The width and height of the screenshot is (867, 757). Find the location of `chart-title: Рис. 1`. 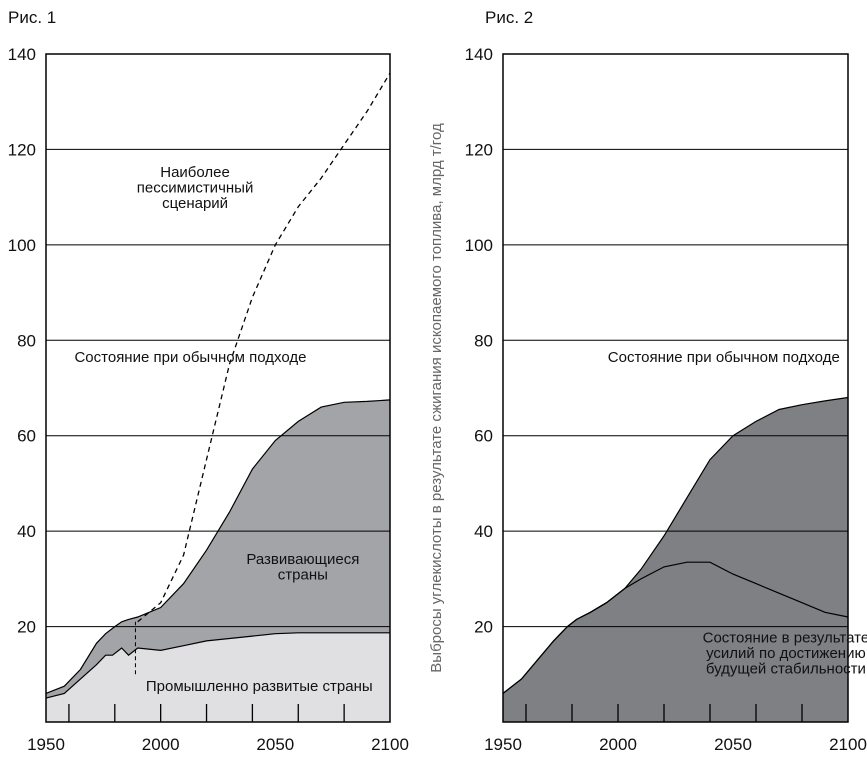

chart-title: Рис. 1 is located at coordinates (32, 17).